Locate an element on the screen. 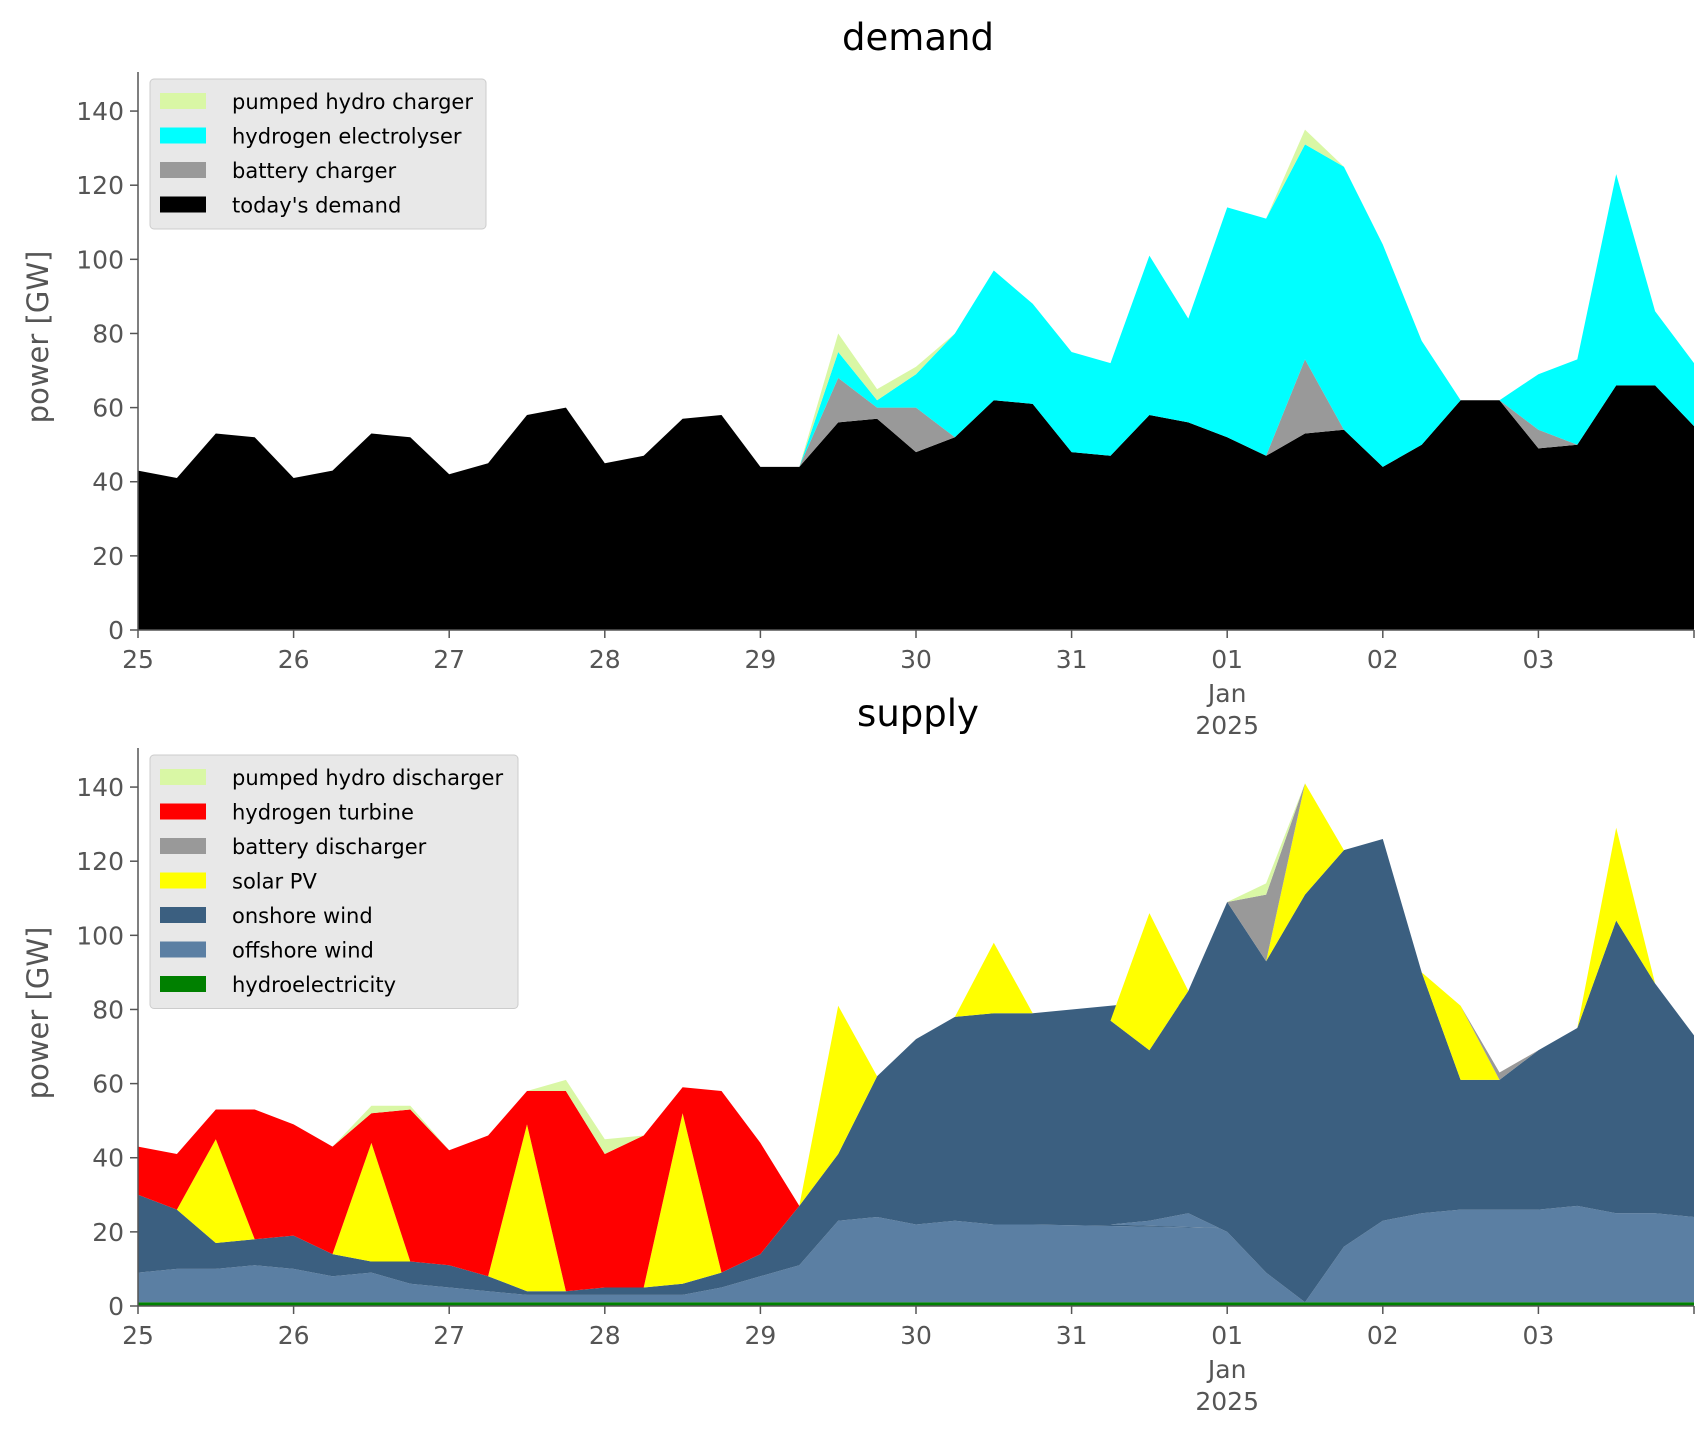 The image size is (1706, 1431). legend-swatch-hydrogen-electrolyser is located at coordinates (183, 135).